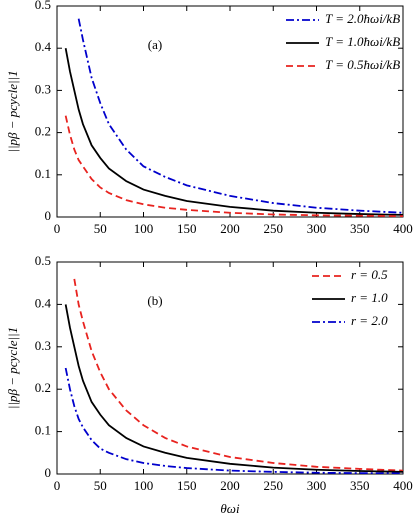 The image size is (416, 524). I want to click on panel-annotation: (a), so click(155, 44).